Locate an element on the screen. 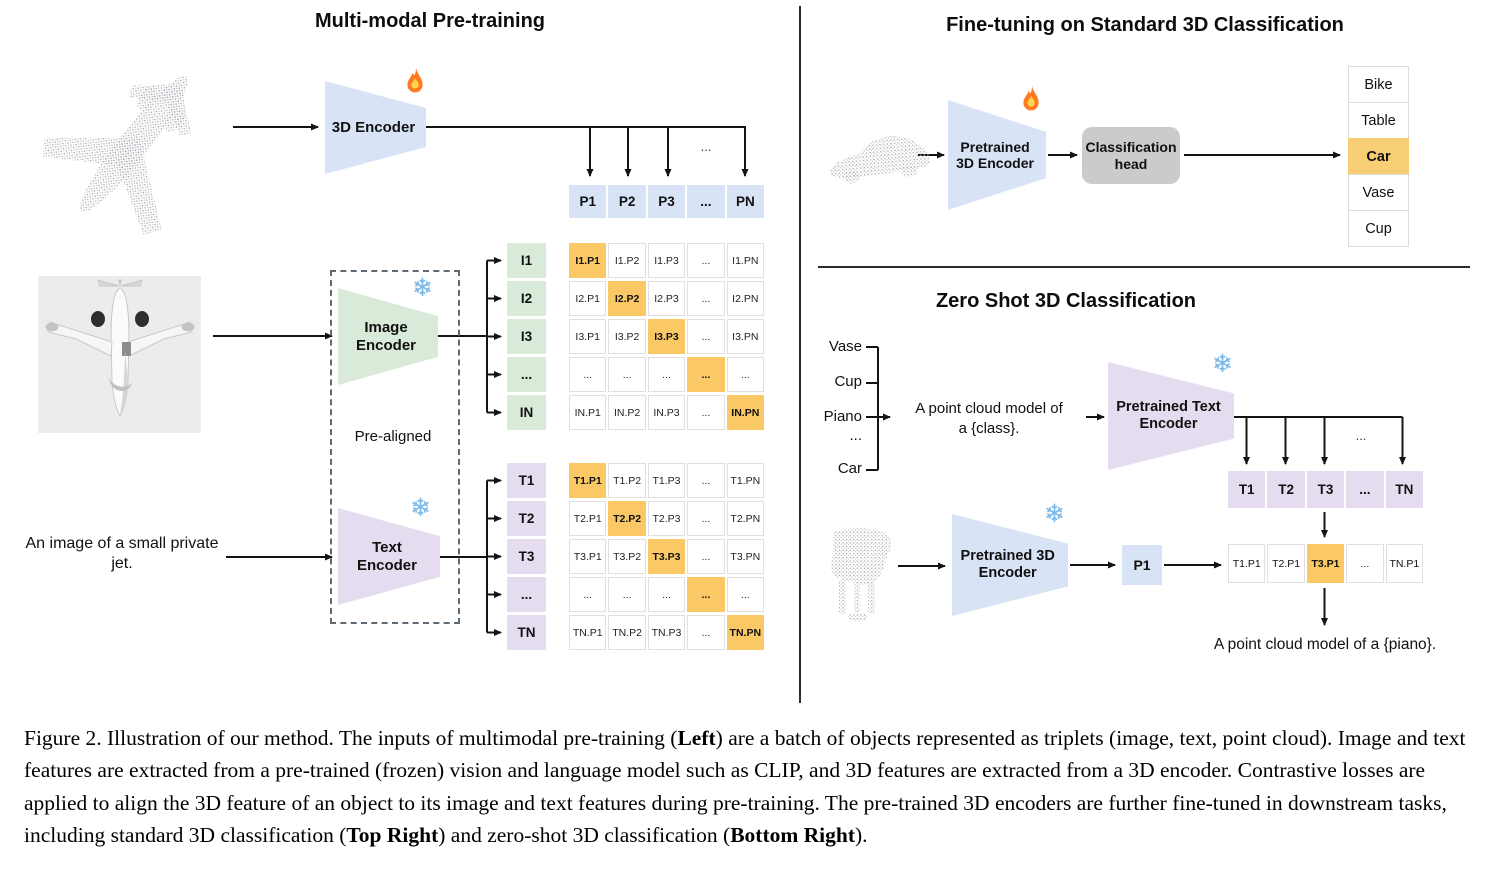 Image resolution: width=1490 pixels, height=888 pixels. cell: I2 is located at coordinates (526, 298).